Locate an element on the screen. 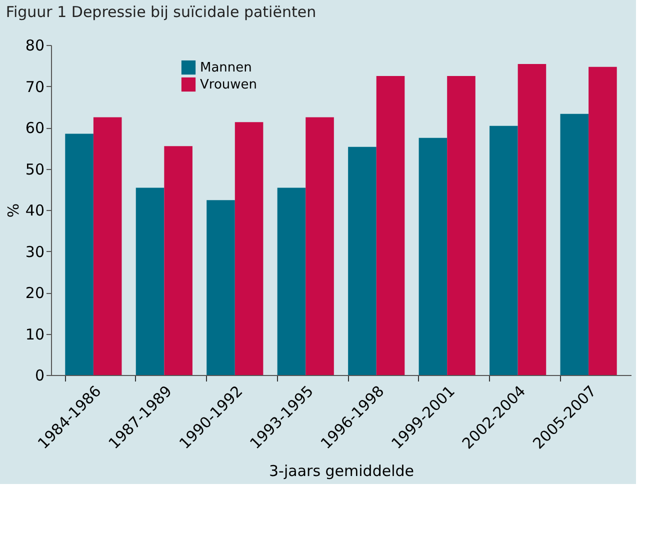  y-tick-label: 50 is located at coordinates (34, 169).